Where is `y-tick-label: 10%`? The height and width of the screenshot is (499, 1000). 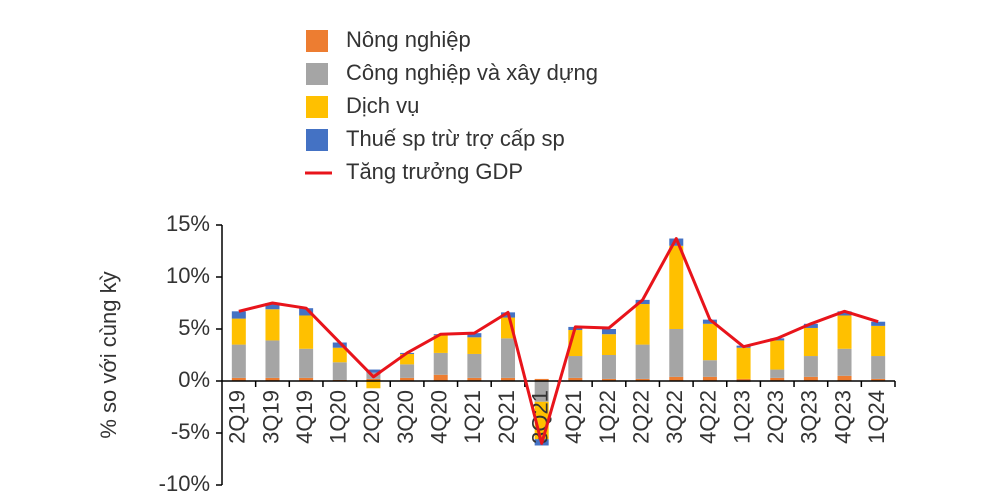 y-tick-label: 10% is located at coordinates (188, 275).